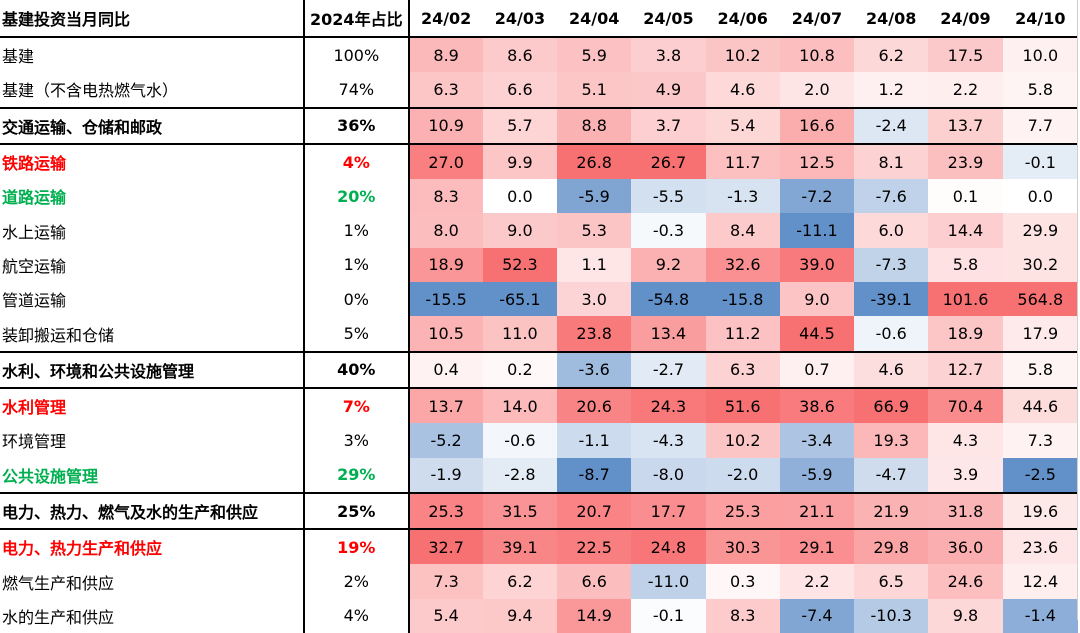 The image size is (1080, 633). What do you see at coordinates (153, 90) in the screenshot?
I see `row-name-cell: 基建（不含电热燃气水）` at bounding box center [153, 90].